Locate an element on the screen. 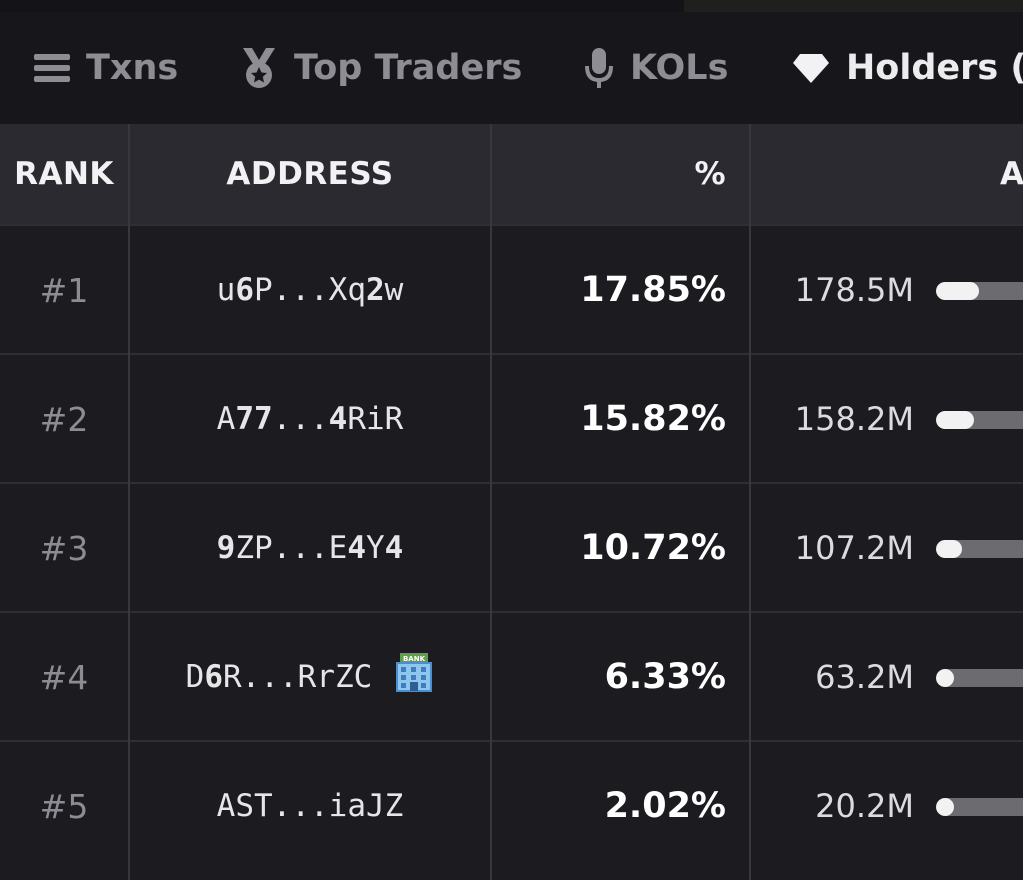  rank-cell: #2 is located at coordinates (64, 419).